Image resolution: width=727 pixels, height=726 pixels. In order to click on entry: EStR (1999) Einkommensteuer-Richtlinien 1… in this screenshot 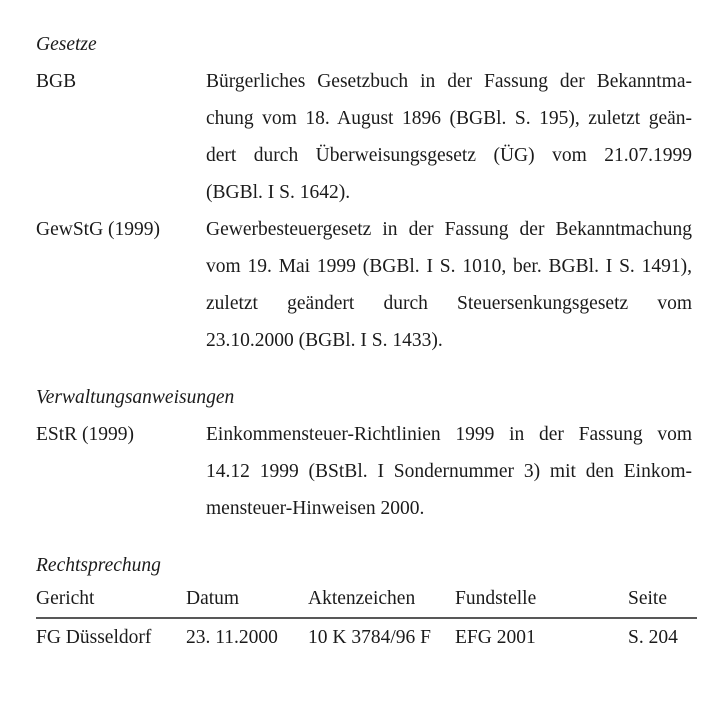, I will do `click(366, 471)`.